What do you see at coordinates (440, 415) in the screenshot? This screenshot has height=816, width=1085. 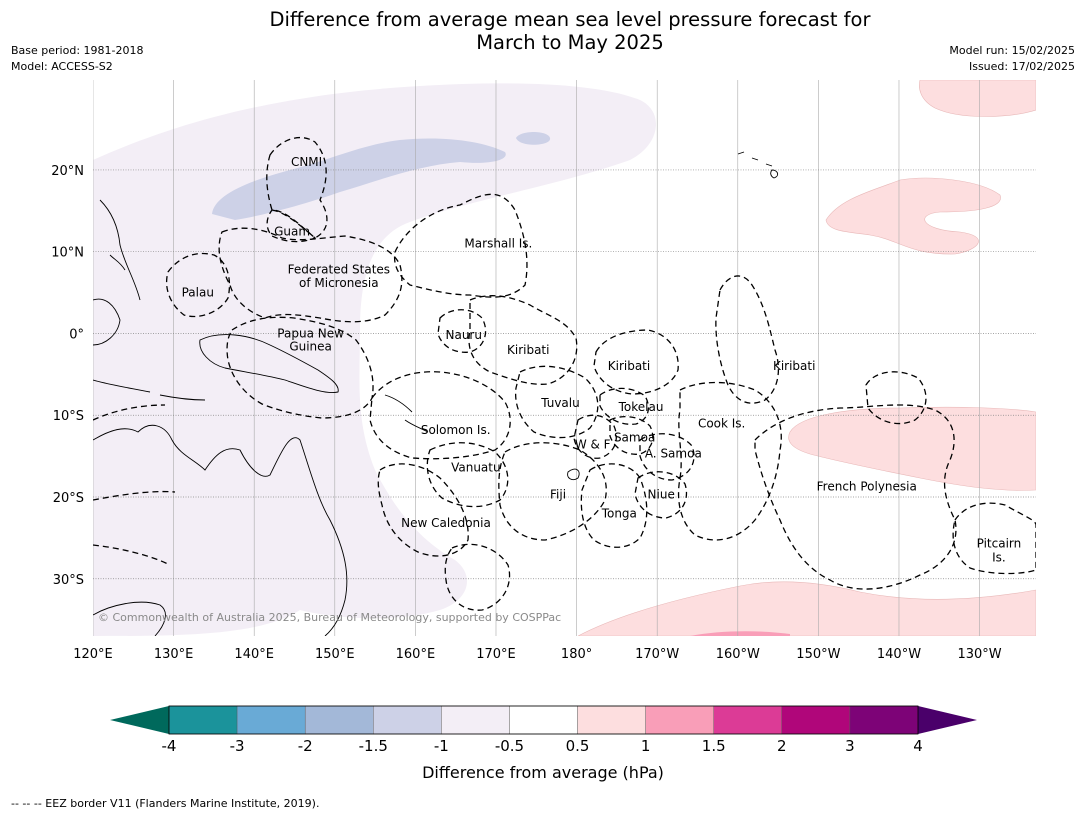 I see `eez-solomon` at bounding box center [440, 415].